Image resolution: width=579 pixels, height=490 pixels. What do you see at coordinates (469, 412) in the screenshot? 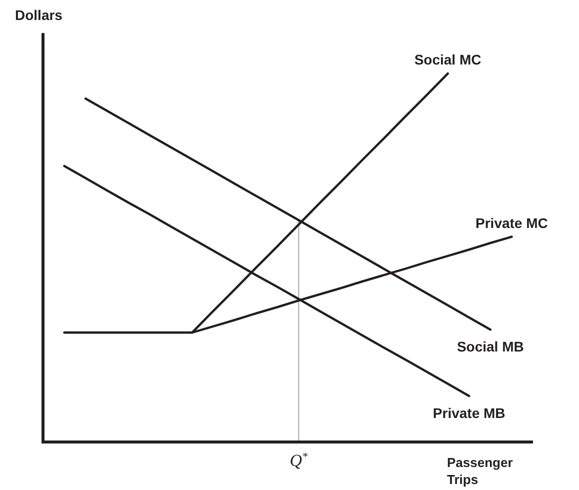
I see `series-label: Private MB` at bounding box center [469, 412].